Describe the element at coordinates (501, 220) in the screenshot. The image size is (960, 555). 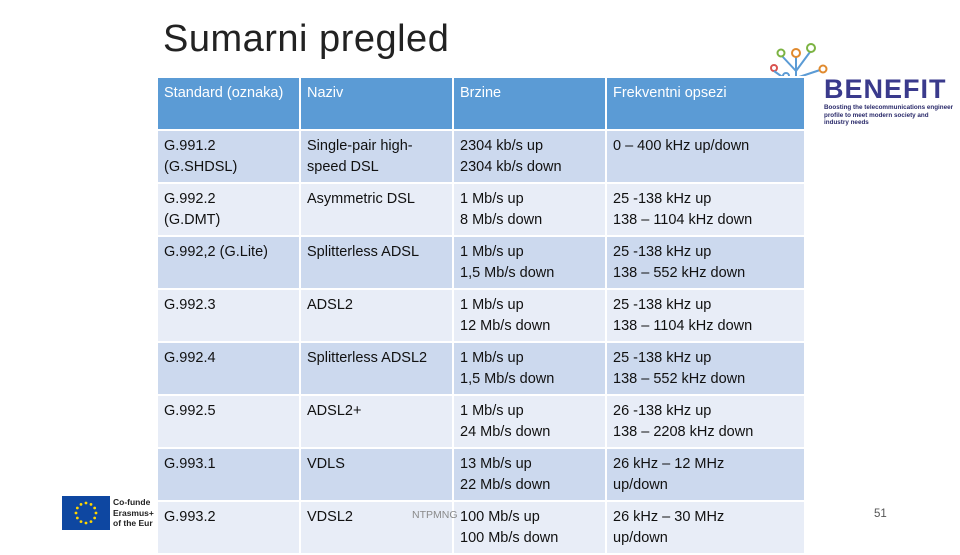
I see `cell-line: 8 Mb/s down` at that location.